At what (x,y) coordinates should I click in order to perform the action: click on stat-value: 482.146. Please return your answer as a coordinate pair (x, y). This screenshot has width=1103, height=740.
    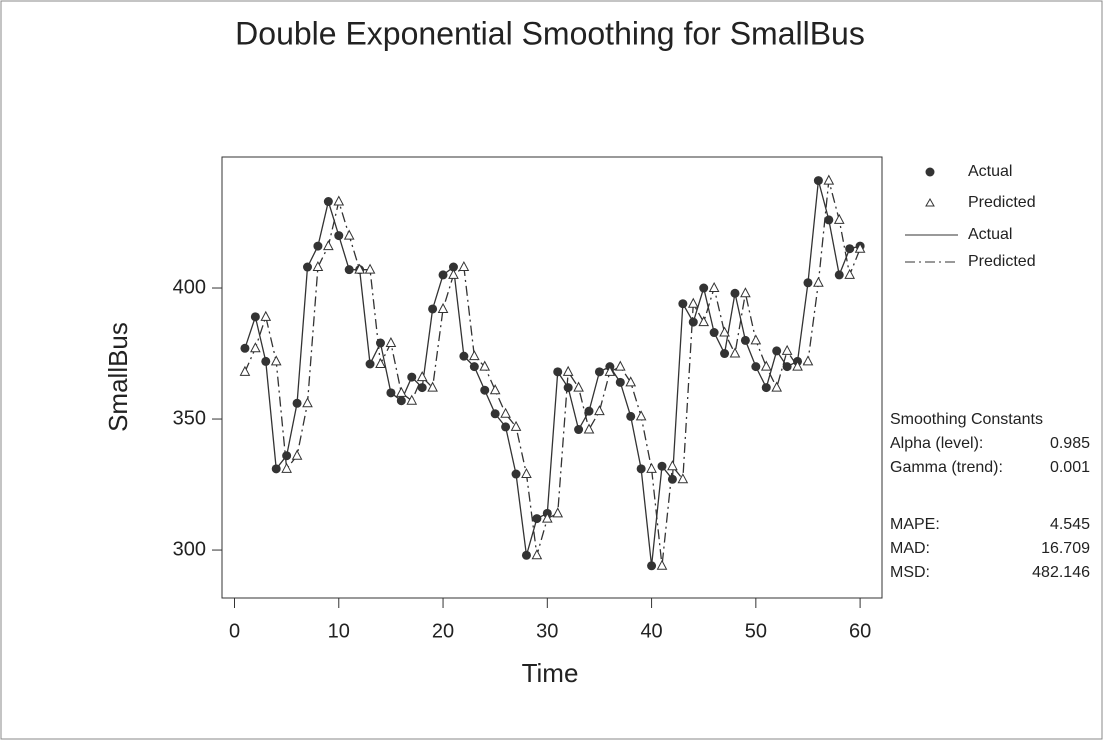
    Looking at the image, I should click on (1061, 572).